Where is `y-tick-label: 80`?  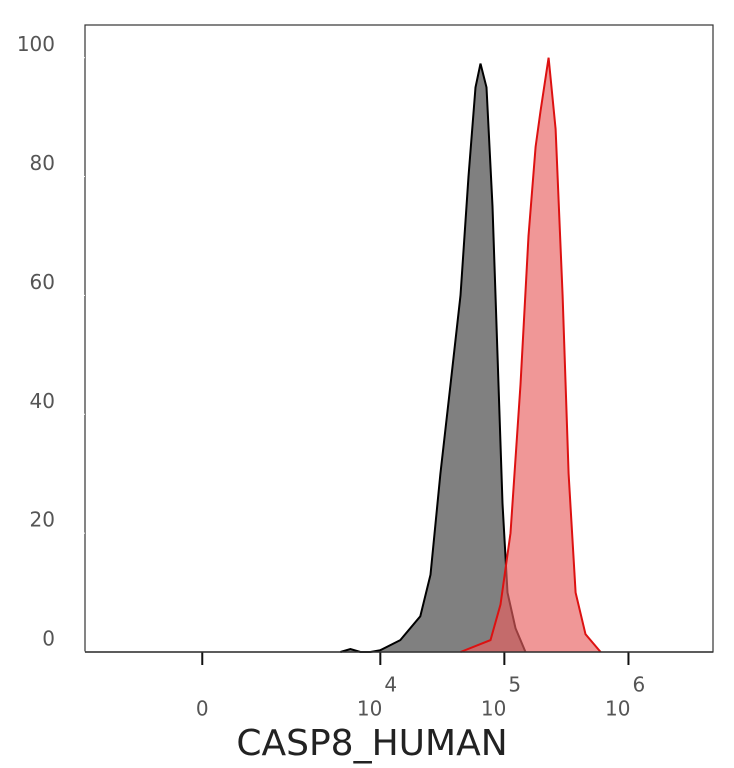 y-tick-label: 80 is located at coordinates (42, 163).